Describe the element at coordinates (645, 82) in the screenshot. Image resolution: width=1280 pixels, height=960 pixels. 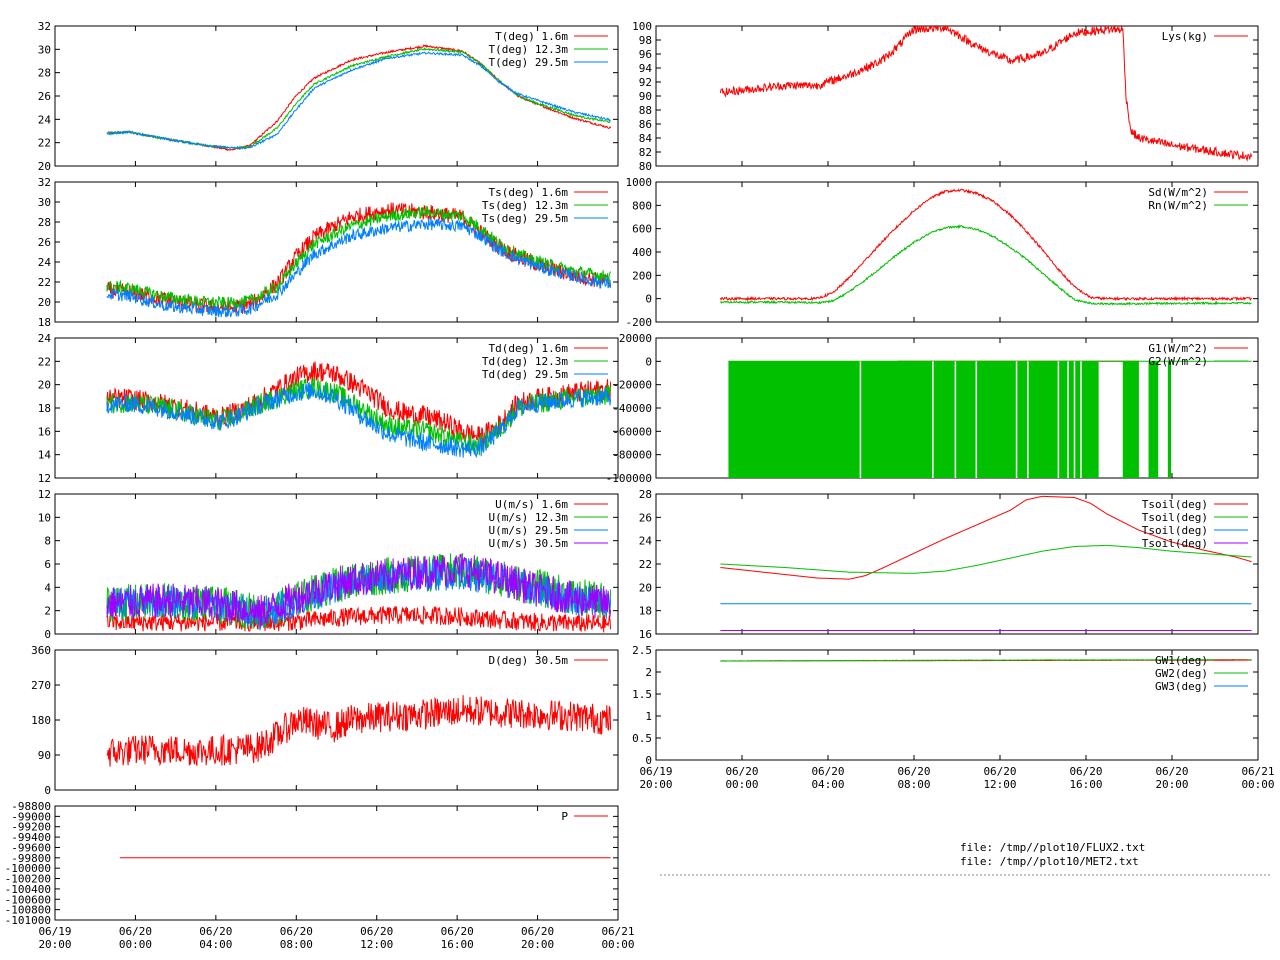
I see `y-tick-label: 92` at that location.